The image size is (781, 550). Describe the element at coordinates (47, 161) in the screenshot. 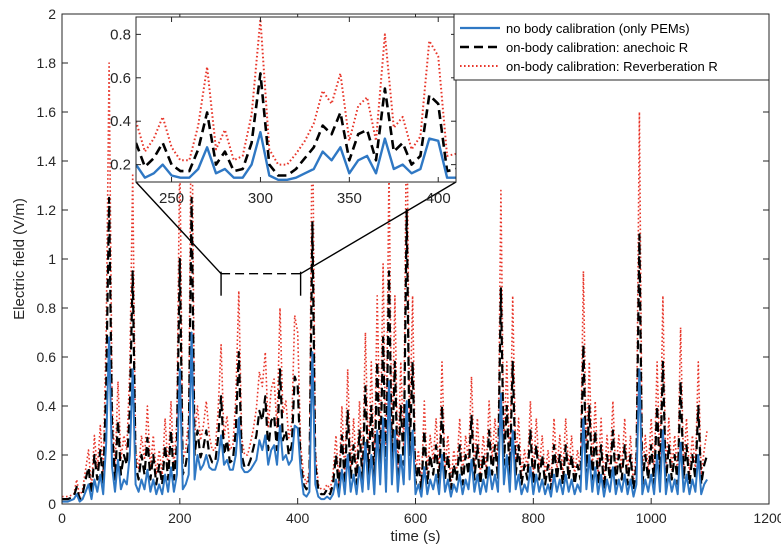

I see `y-tick-label: 1.4` at that location.